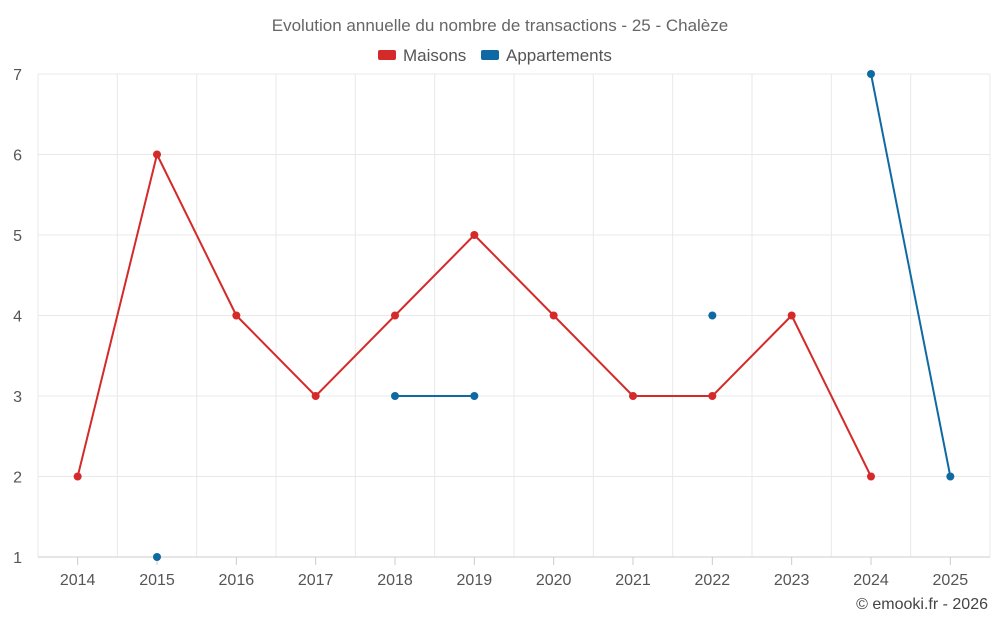 The image size is (1000, 625). What do you see at coordinates (77, 476) in the screenshot?
I see `data-point-maisons: Maisons 2014: 2` at bounding box center [77, 476].